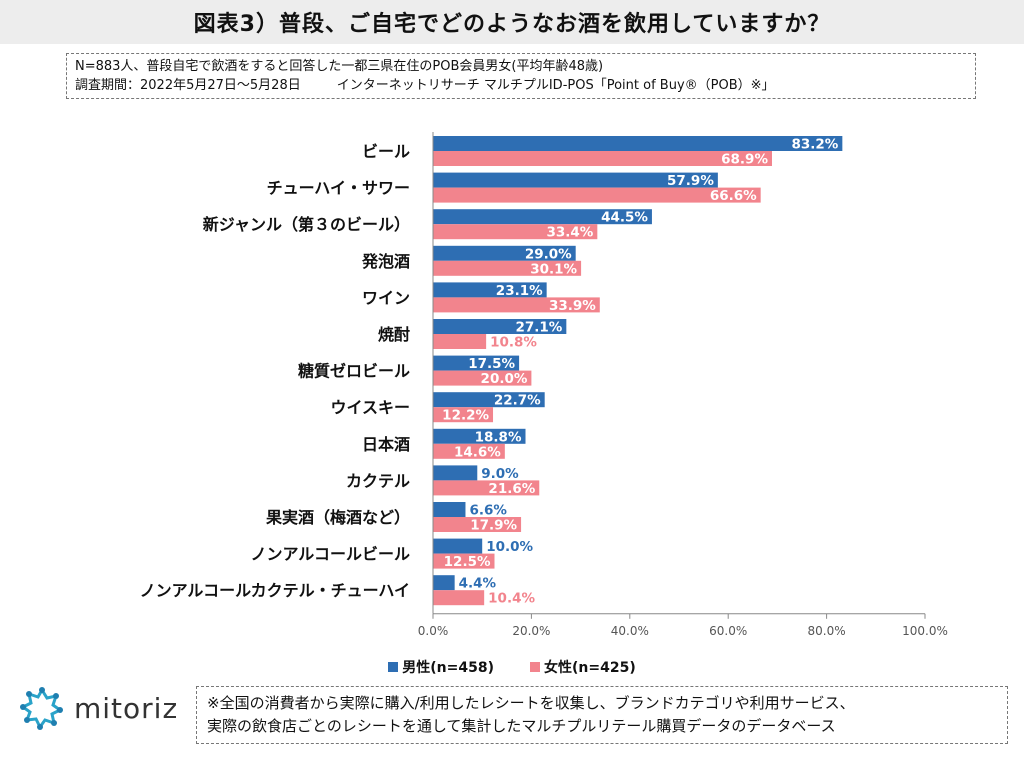 The width and height of the screenshot is (1024, 766). Describe the element at coordinates (188, 85) in the screenshot. I see `survey-period: 調査期間：2022年5月27日～5月28日` at that location.